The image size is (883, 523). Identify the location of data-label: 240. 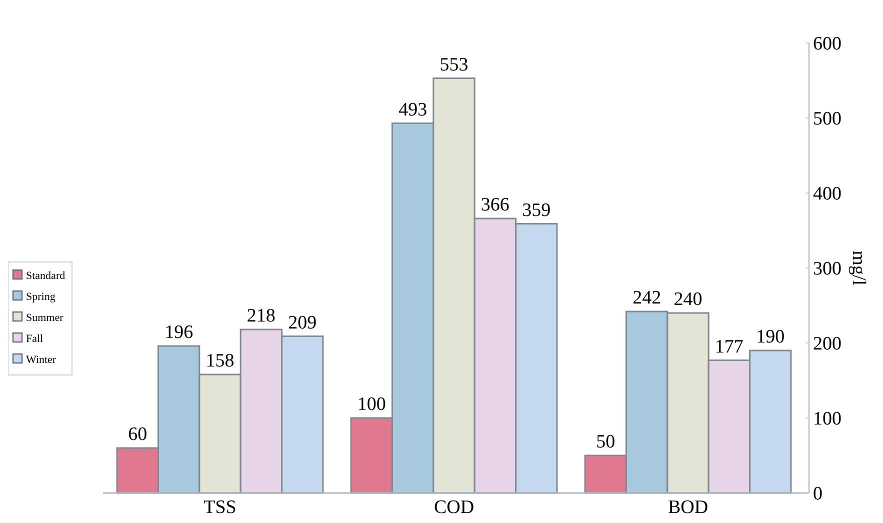
(688, 299).